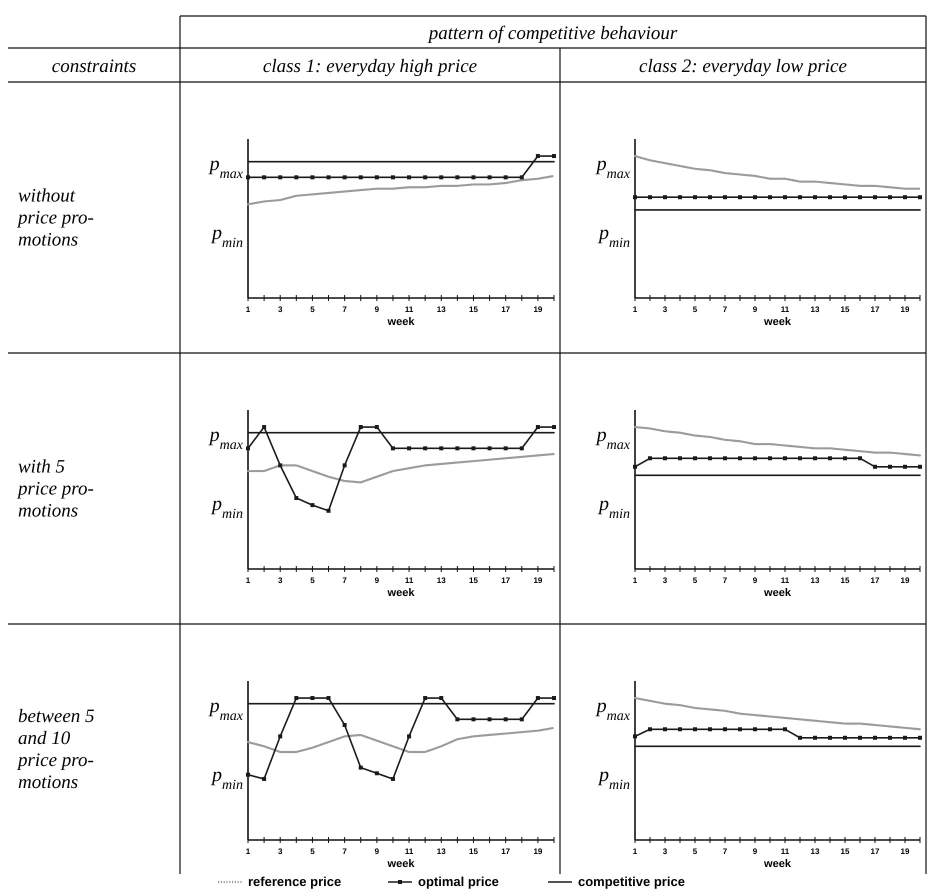 The height and width of the screenshot is (894, 928). Describe the element at coordinates (370, 66) in the screenshot. I see `text: class 1: everyday high price` at that location.